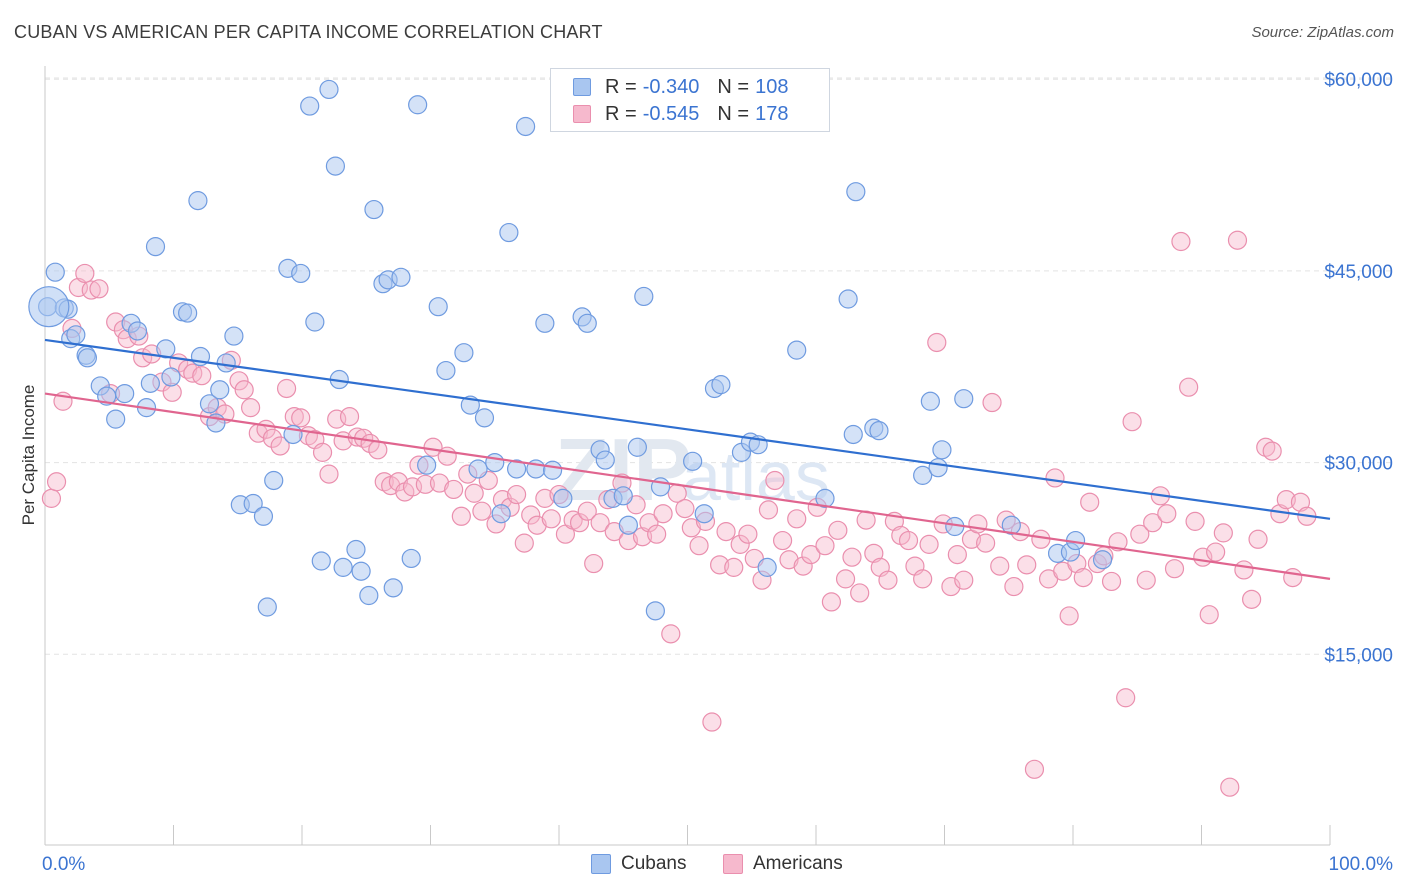  Describe the element at coordinates (772, 113) in the screenshot. I see `american-n-value: 178` at that location.